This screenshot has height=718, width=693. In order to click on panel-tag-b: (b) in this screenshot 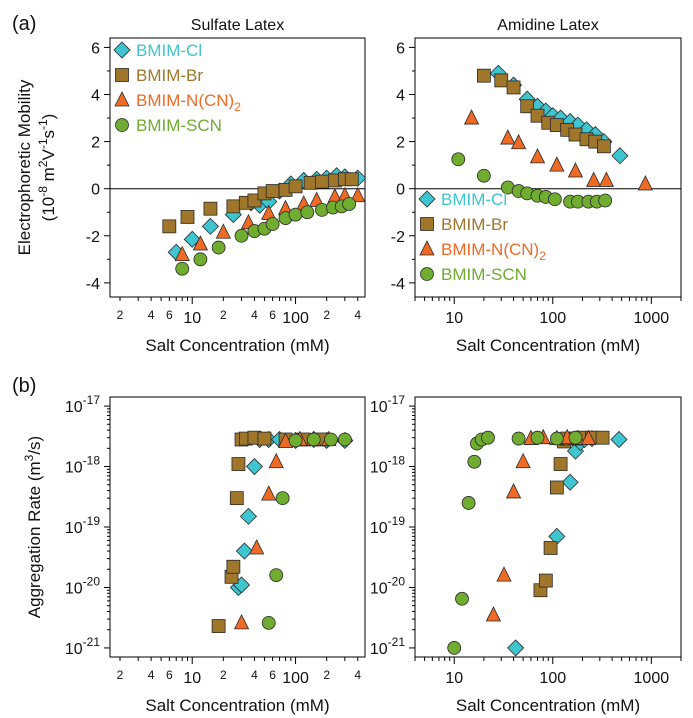, I will do `click(24, 386)`.